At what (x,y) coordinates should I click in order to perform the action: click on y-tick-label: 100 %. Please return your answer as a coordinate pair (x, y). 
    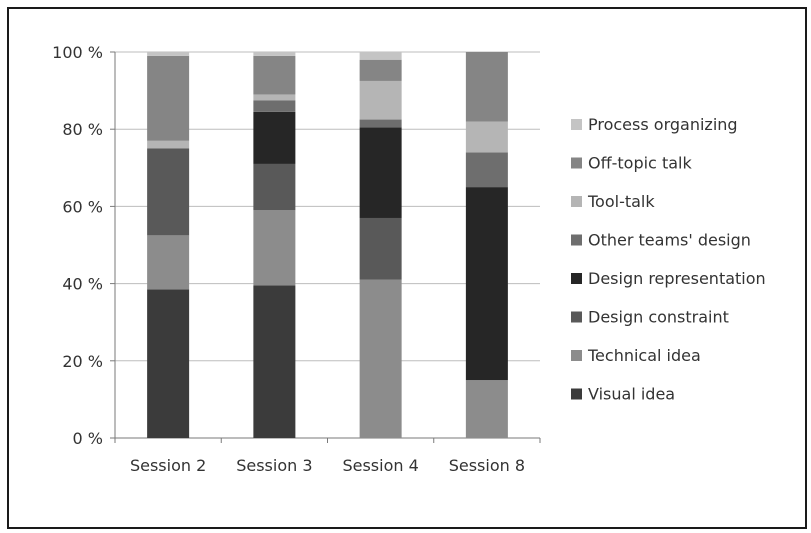
    Looking at the image, I should click on (77, 52).